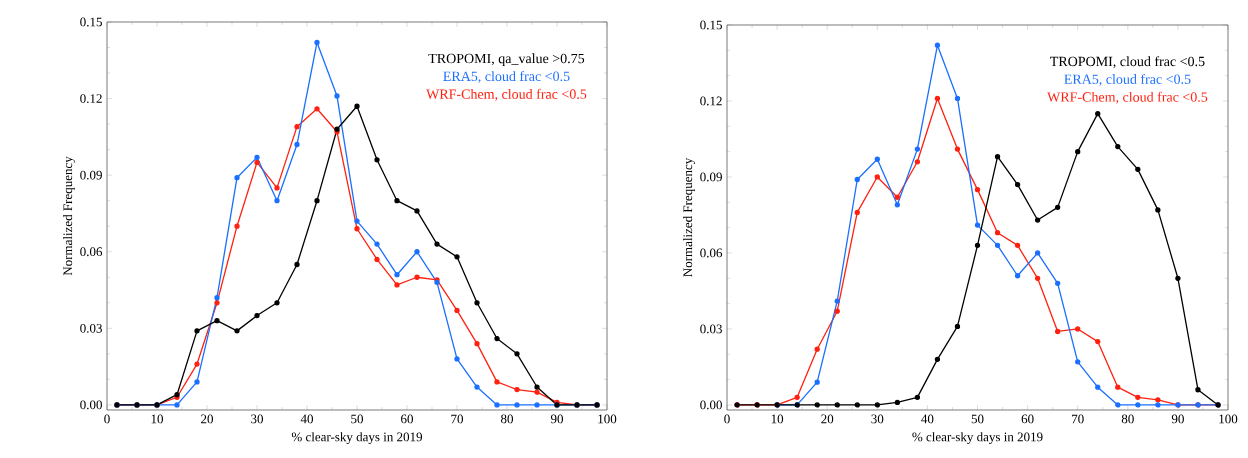  What do you see at coordinates (357, 419) in the screenshot?
I see `x-tick-label: 50` at bounding box center [357, 419].